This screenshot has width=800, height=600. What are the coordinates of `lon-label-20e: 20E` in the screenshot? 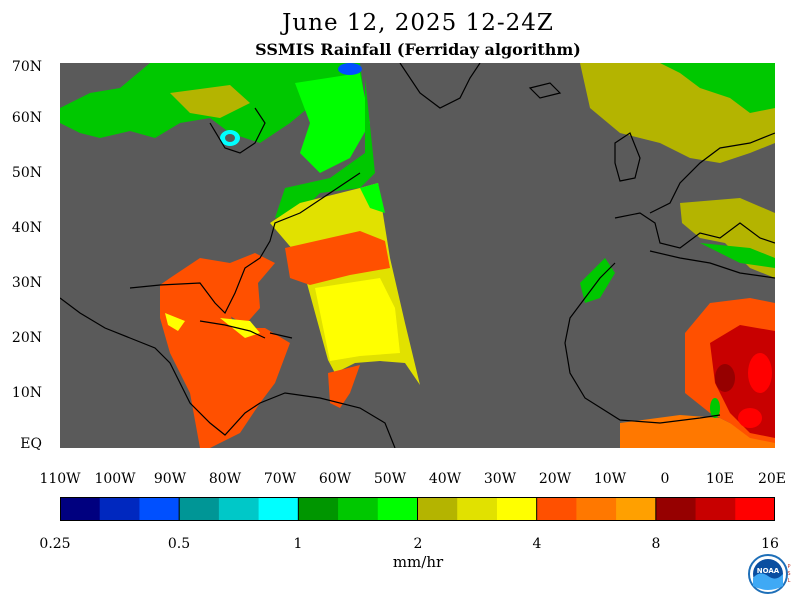 It's located at (772, 479).